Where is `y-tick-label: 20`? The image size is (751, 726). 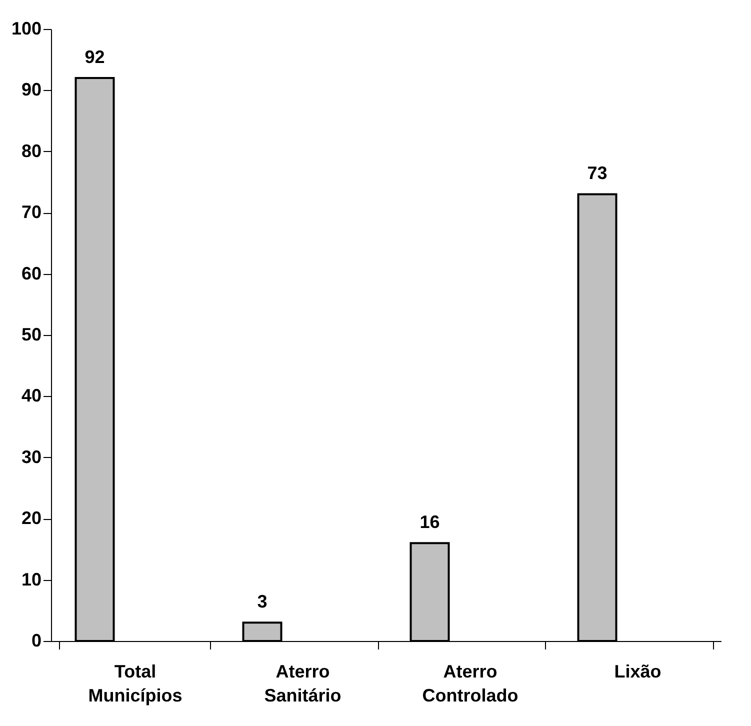 y-tick-label: 20 is located at coordinates (31, 518).